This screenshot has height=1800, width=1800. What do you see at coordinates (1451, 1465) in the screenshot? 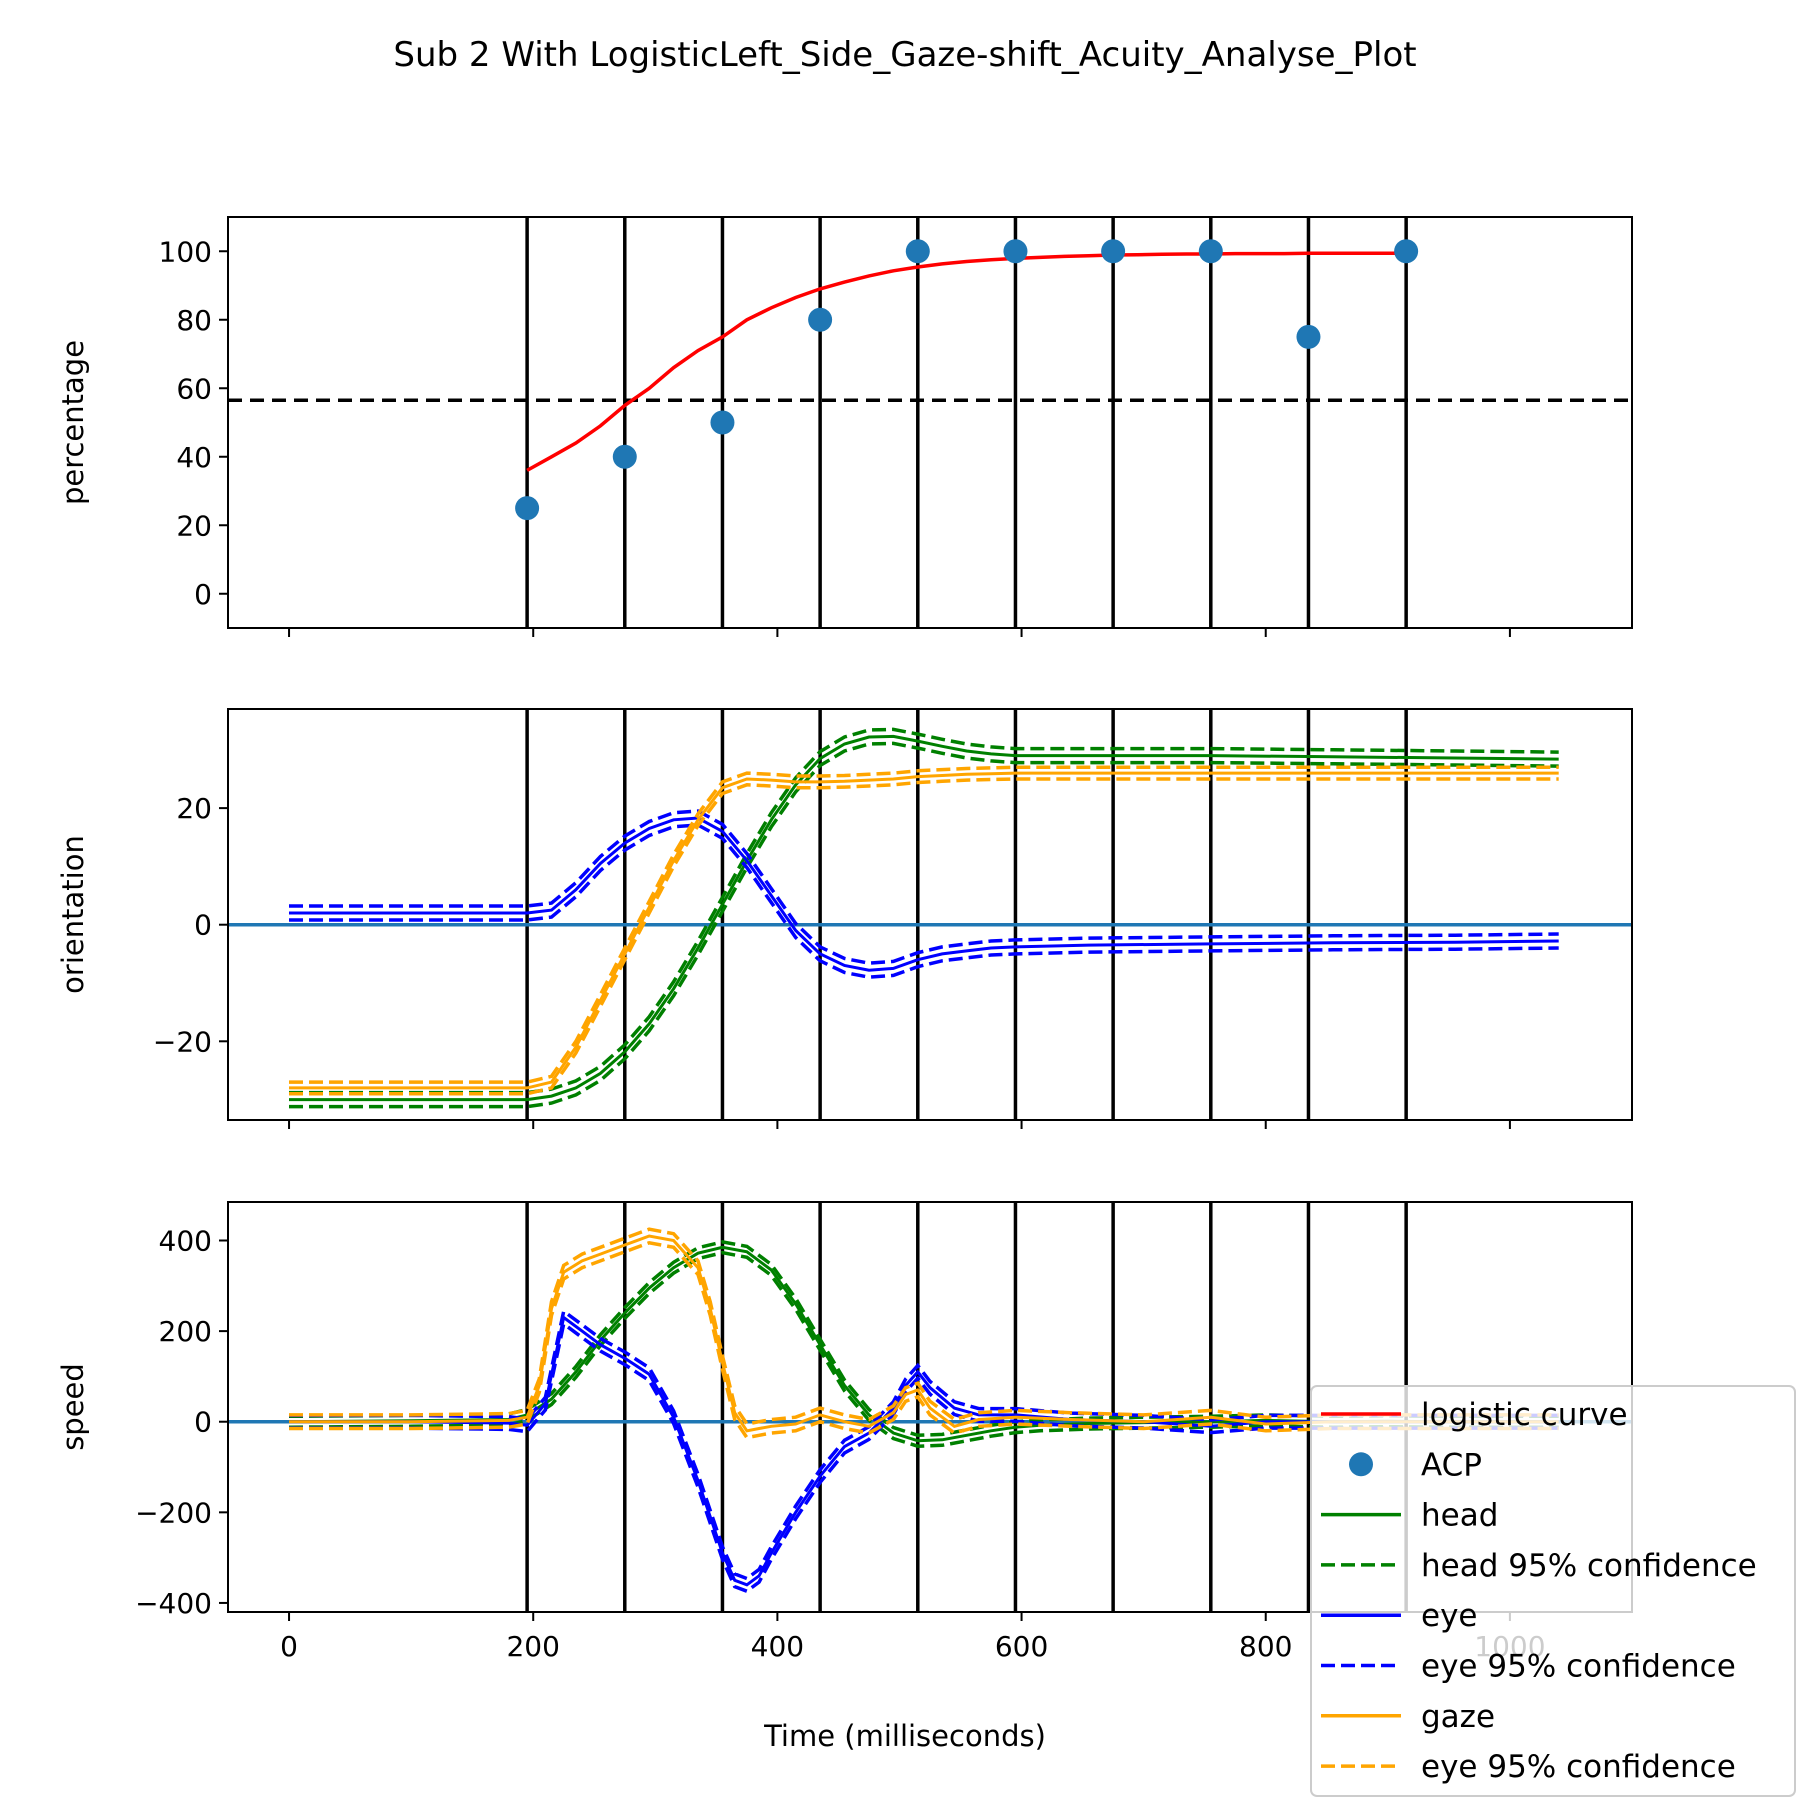
I see `legend-label-1: ACP` at bounding box center [1451, 1465].